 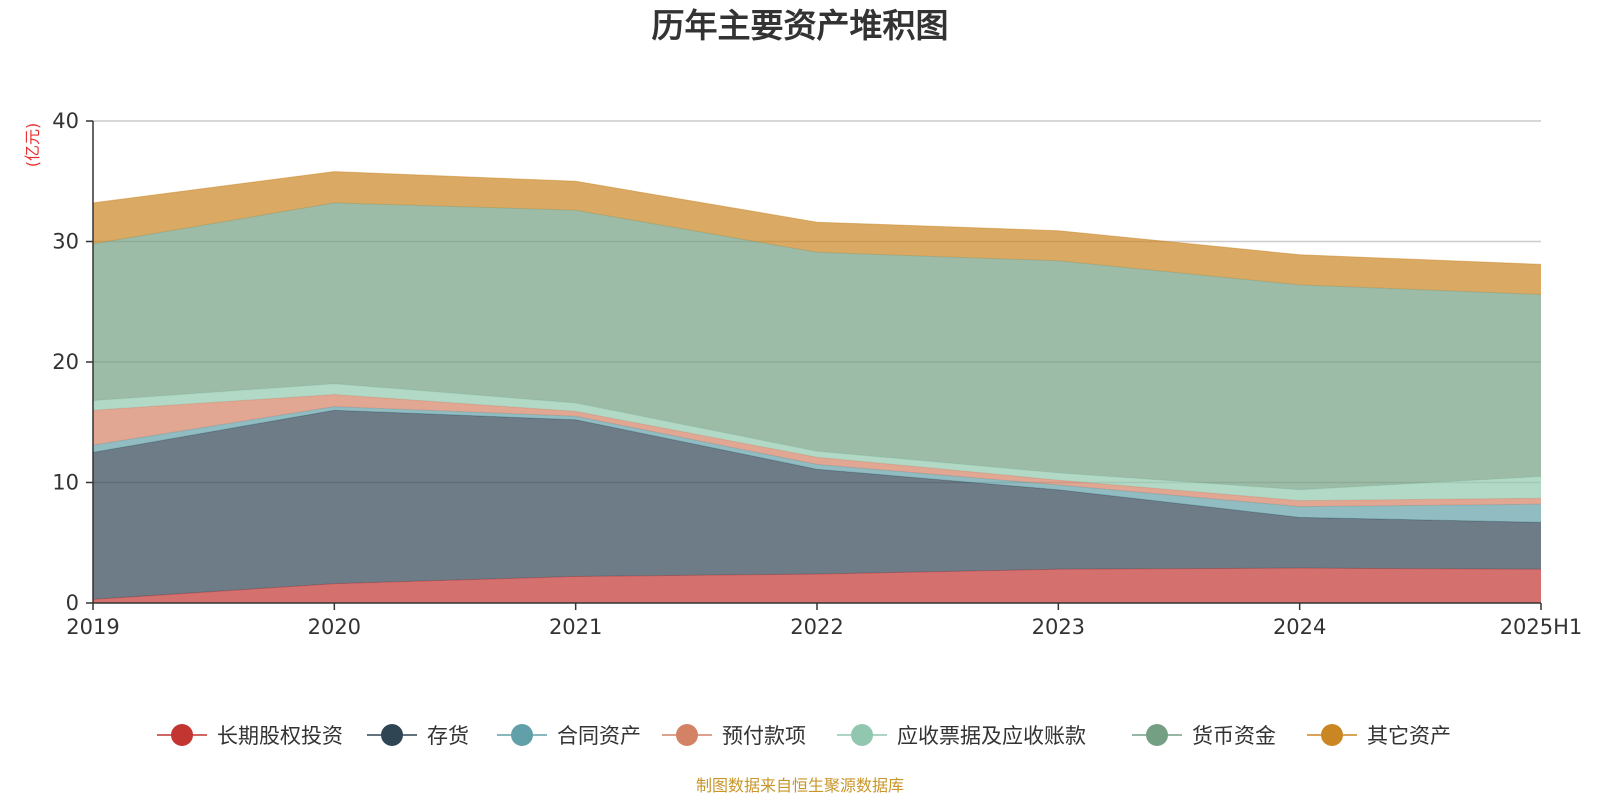 What do you see at coordinates (816, 627) in the screenshot?
I see `x-tick-label-2022: 2022` at bounding box center [816, 627].